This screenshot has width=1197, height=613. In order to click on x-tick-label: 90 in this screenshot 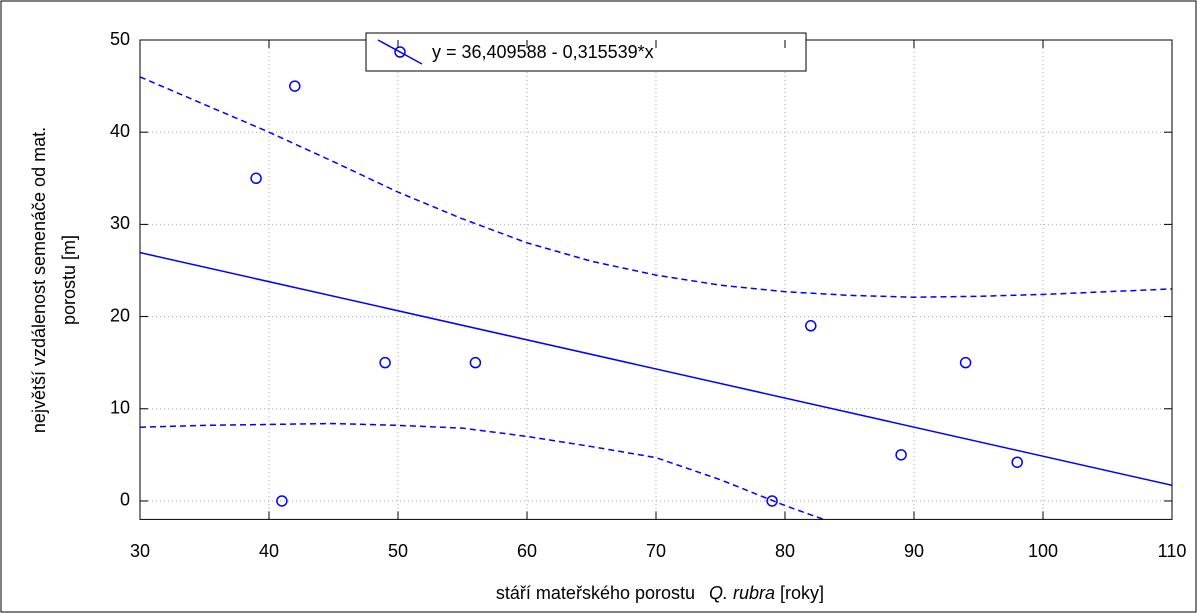, I will do `click(914, 551)`.